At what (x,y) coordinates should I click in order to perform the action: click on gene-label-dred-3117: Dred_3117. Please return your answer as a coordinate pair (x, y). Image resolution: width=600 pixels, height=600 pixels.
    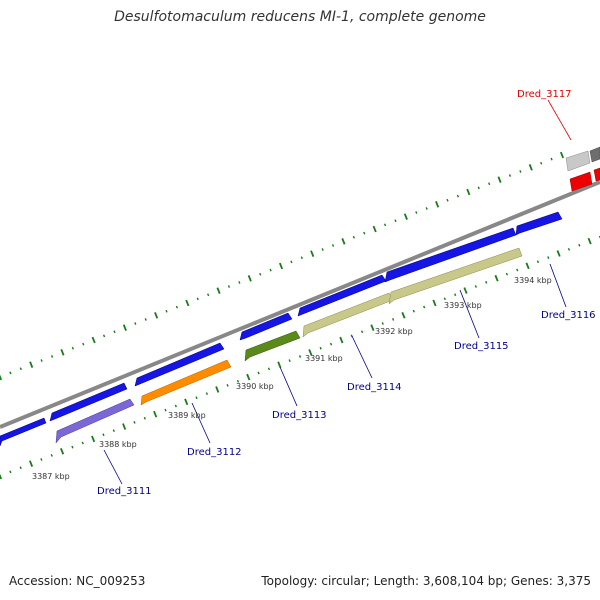
    Looking at the image, I should click on (544, 94).